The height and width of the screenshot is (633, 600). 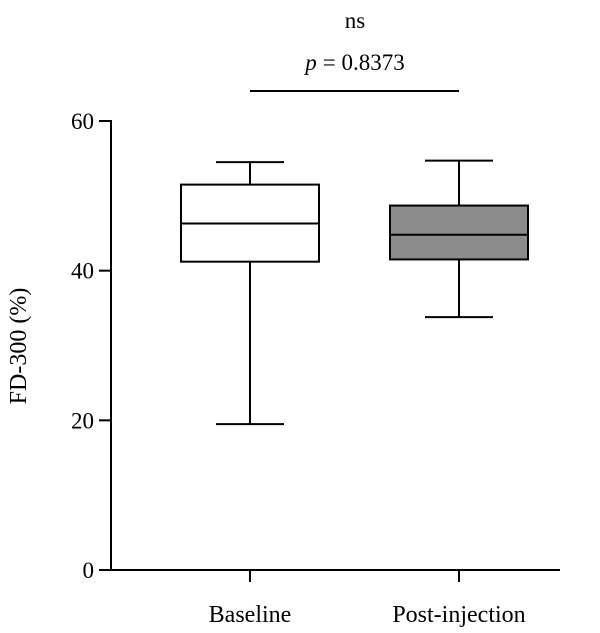 What do you see at coordinates (367, 599) in the screenshot?
I see `x-ticks: Baseline Post-injection` at bounding box center [367, 599].